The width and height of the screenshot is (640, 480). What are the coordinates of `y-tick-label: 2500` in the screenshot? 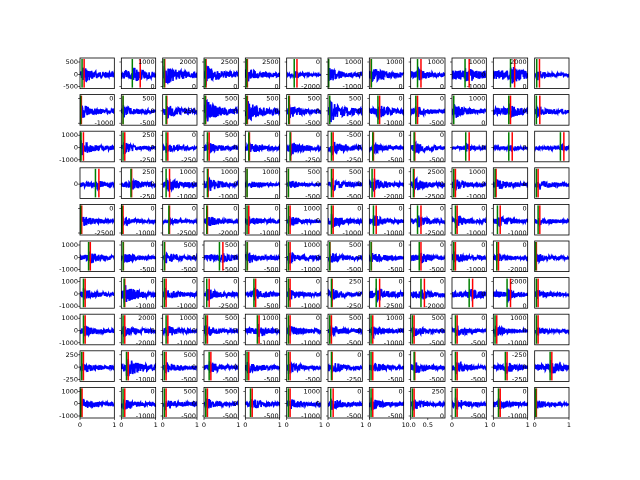 It's located at (270, 62).